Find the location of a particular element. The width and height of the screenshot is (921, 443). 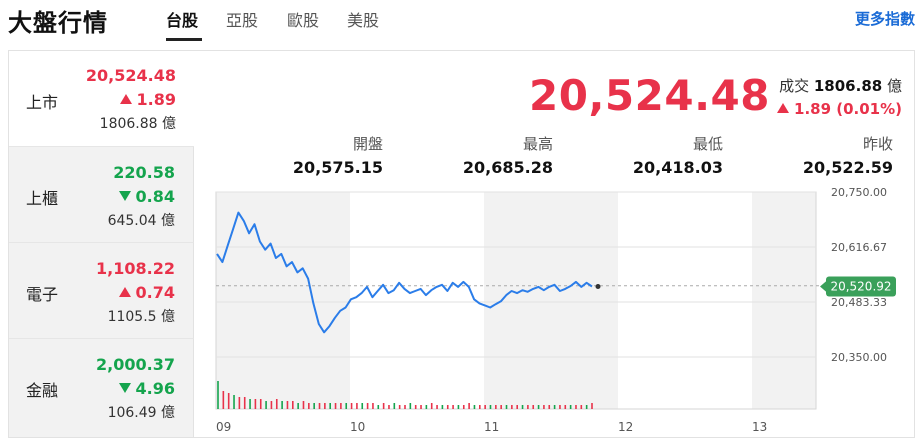

sidebar-item-value: 1,108.22 is located at coordinates (135, 268).